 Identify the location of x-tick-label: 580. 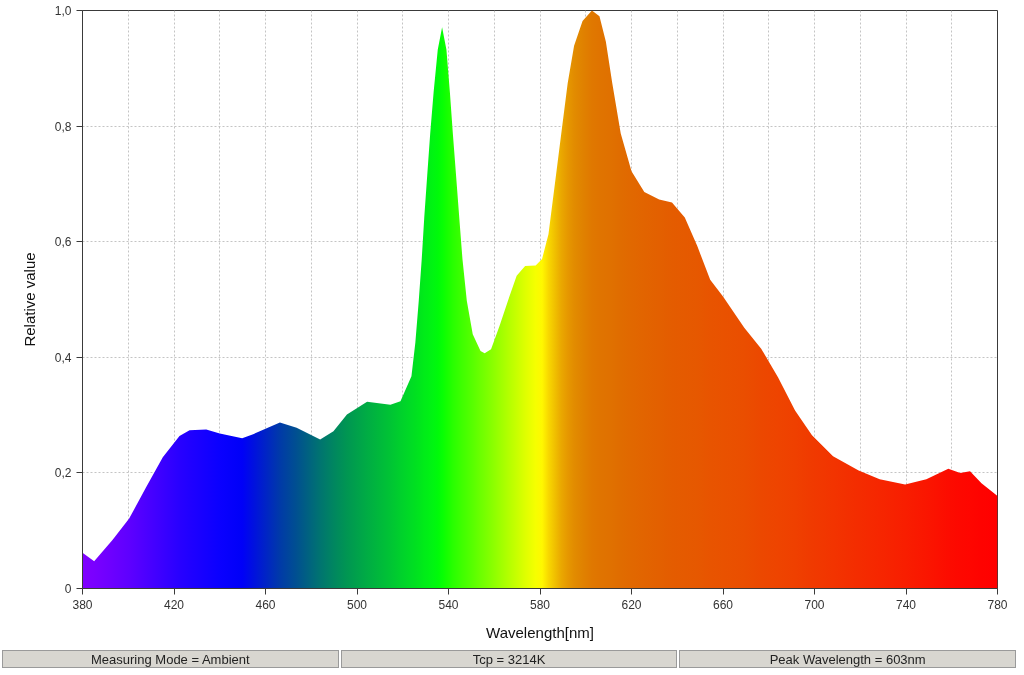
(540, 604).